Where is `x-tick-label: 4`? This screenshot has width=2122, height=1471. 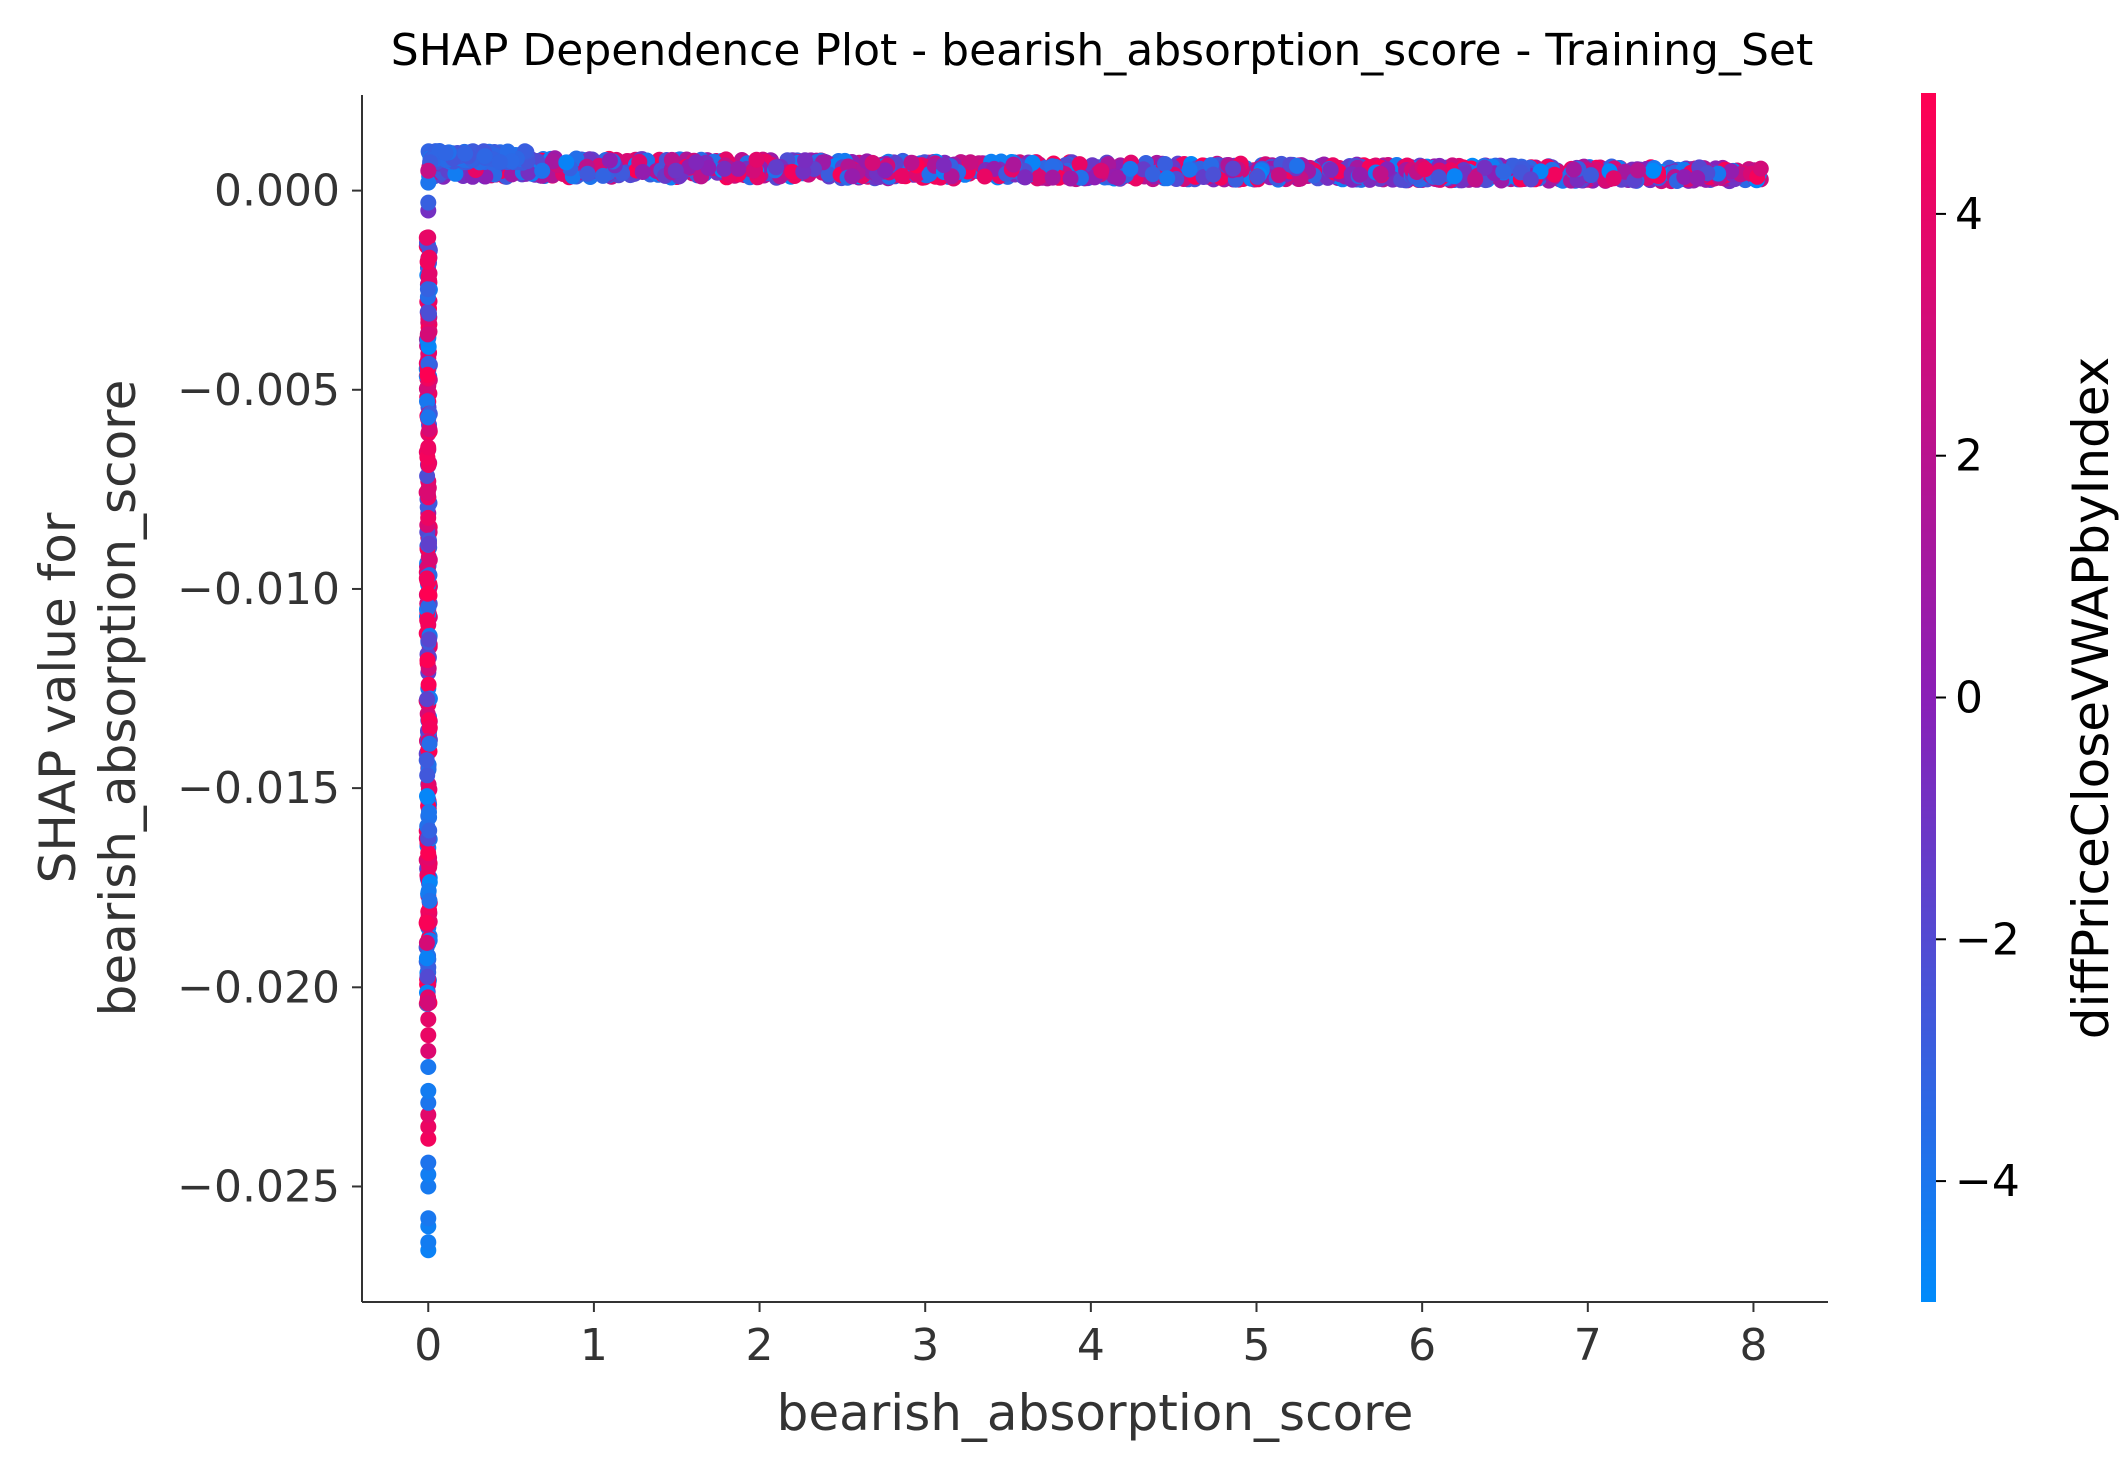
x-tick-label: 4 is located at coordinates (1091, 1345).